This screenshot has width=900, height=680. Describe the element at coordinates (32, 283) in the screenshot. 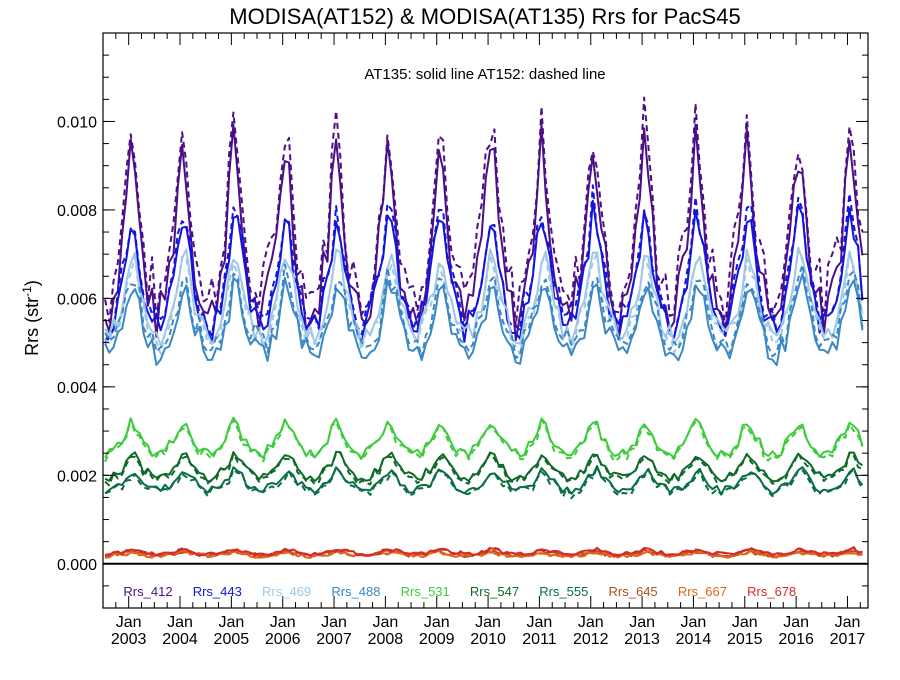

I see `y-axis-label-close: )` at that location.